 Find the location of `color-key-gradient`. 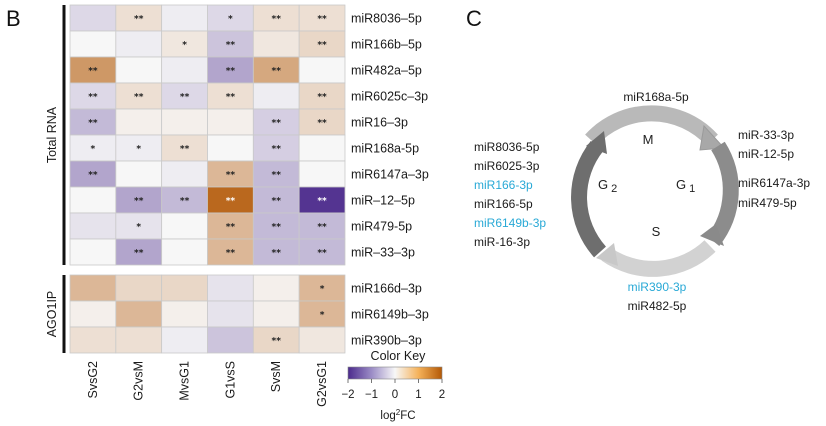

color-key-gradient is located at coordinates (395, 373).